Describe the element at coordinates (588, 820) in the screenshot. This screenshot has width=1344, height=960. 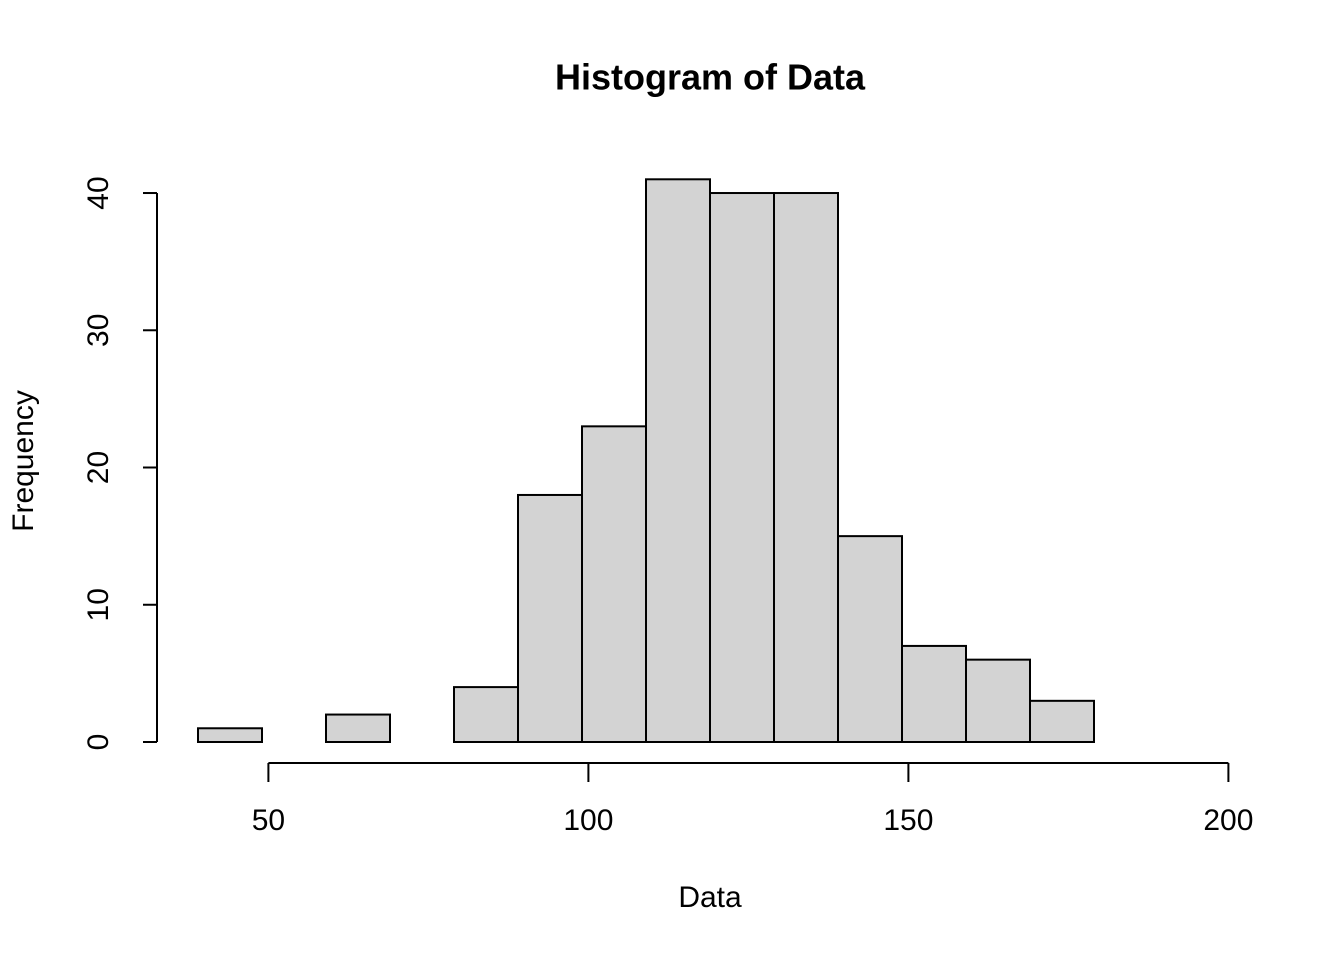
I see `x-tick-label: 100` at that location.